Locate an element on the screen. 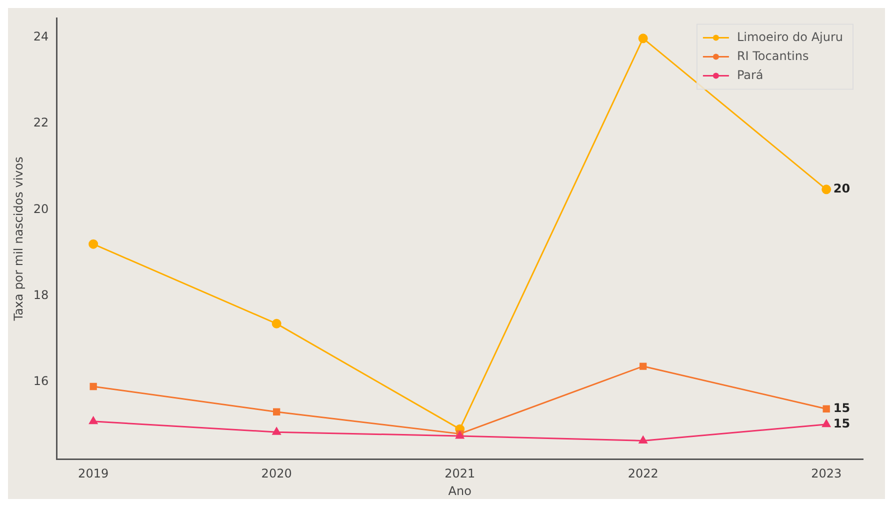 Image resolution: width=893 pixels, height=507 pixels. x-tick-label: 2019 is located at coordinates (93, 473).